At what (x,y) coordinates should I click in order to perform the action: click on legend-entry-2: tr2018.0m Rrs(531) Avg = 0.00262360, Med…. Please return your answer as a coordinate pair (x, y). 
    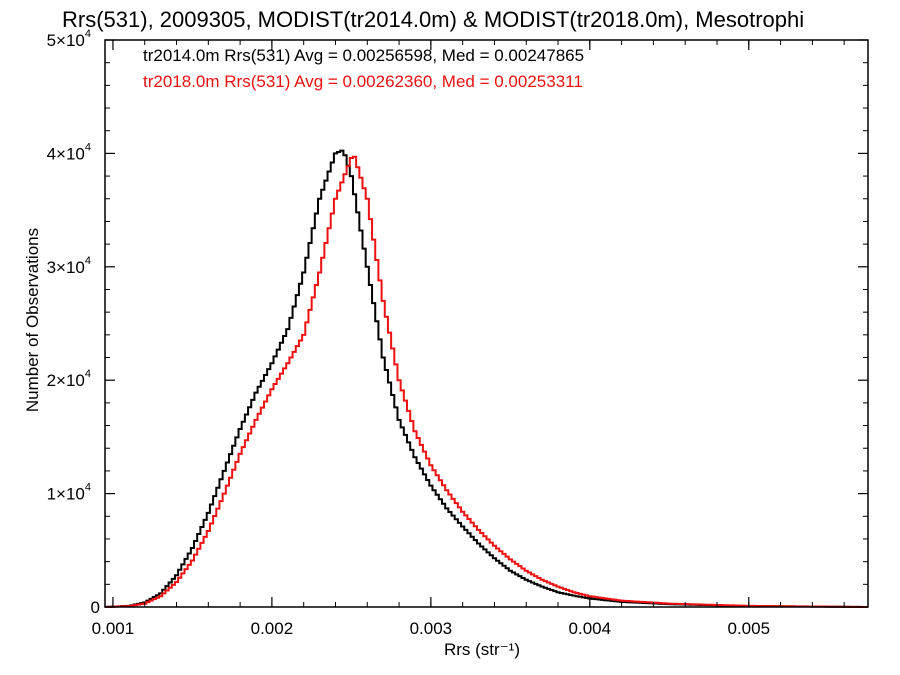
    Looking at the image, I should click on (363, 81).